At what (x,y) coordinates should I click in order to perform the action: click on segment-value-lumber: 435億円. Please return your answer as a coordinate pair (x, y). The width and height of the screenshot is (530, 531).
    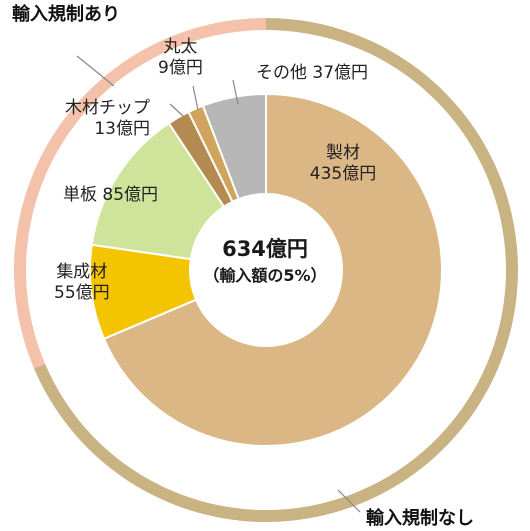
    Looking at the image, I should click on (343, 174).